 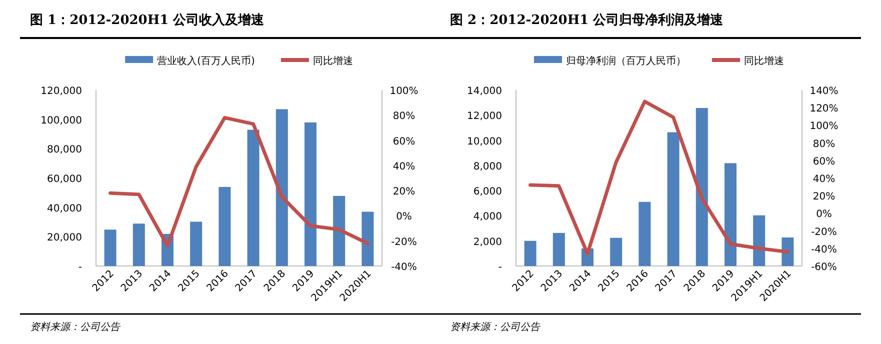 I want to click on y-tick-label: 120,000, so click(x=61, y=91).